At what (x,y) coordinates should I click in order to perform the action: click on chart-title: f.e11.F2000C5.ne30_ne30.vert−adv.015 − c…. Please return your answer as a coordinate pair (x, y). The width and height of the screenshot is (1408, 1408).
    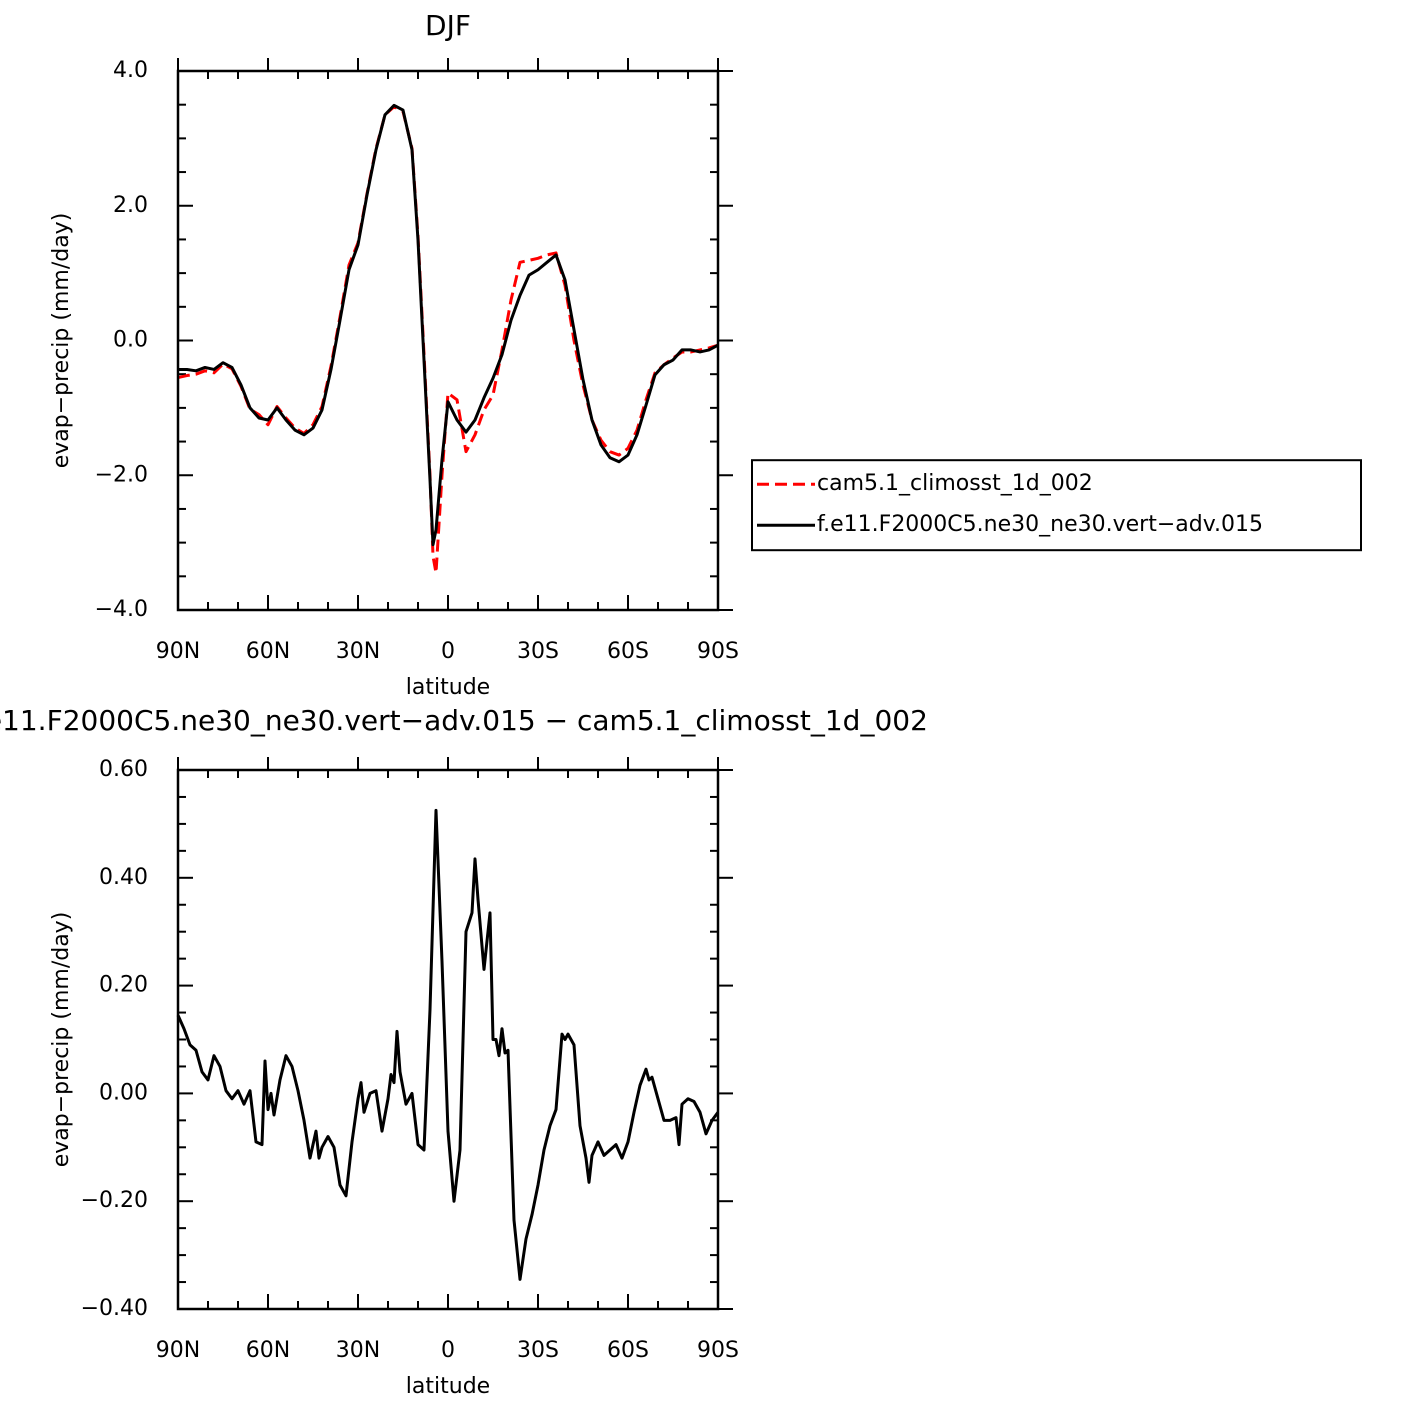
    Looking at the image, I should click on (464, 720).